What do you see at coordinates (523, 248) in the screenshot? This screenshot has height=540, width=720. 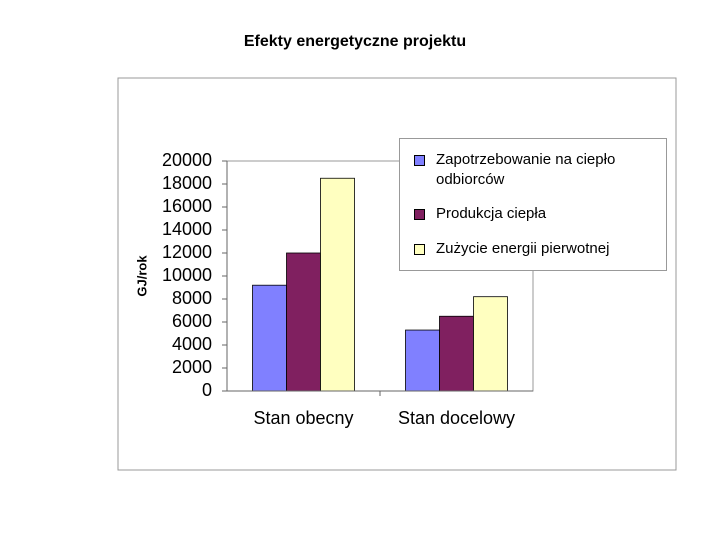 I see `legend-label: Zużycie energii pierwotnej` at bounding box center [523, 248].